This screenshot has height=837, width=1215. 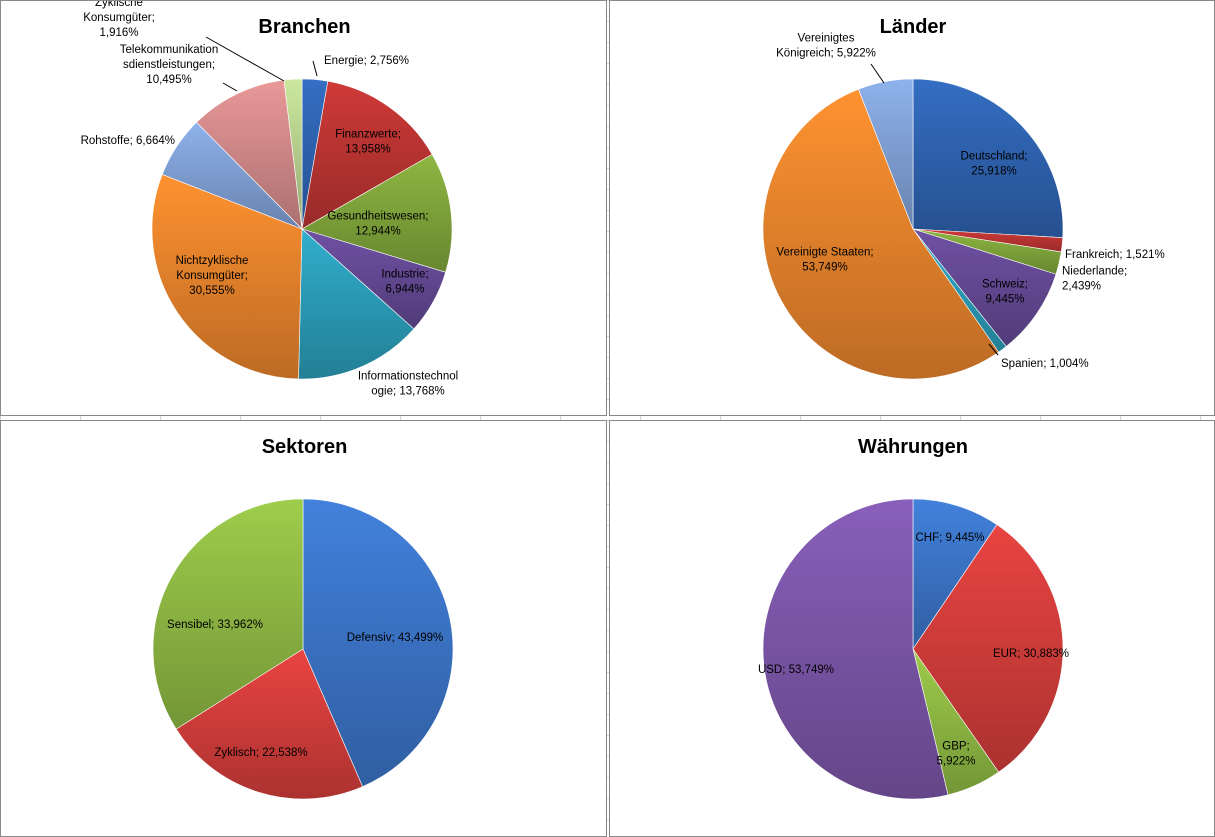 I want to click on pie-slice-zyklische-konsumgueter, so click(x=293, y=154).